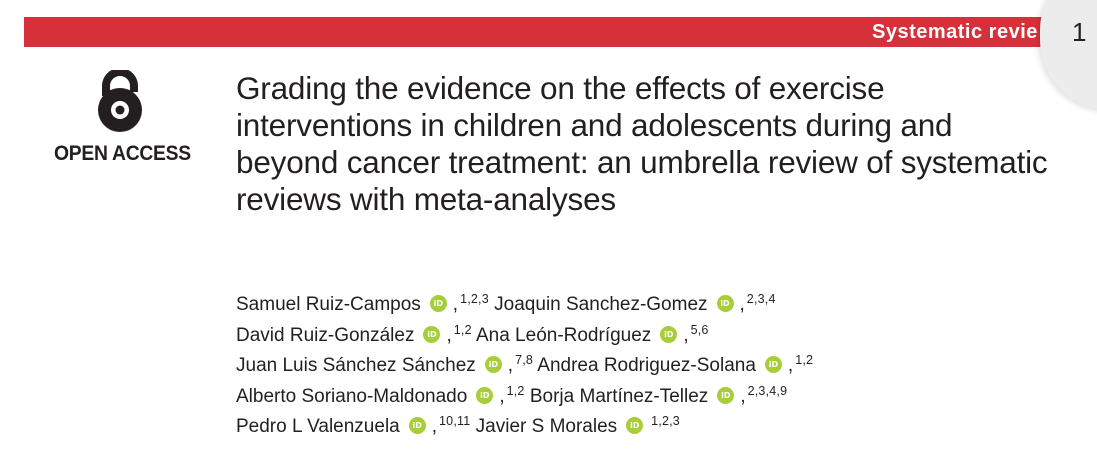 This screenshot has height=464, width=1097. What do you see at coordinates (546, 426) in the screenshot?
I see `author-name: Javier S Morales` at bounding box center [546, 426].